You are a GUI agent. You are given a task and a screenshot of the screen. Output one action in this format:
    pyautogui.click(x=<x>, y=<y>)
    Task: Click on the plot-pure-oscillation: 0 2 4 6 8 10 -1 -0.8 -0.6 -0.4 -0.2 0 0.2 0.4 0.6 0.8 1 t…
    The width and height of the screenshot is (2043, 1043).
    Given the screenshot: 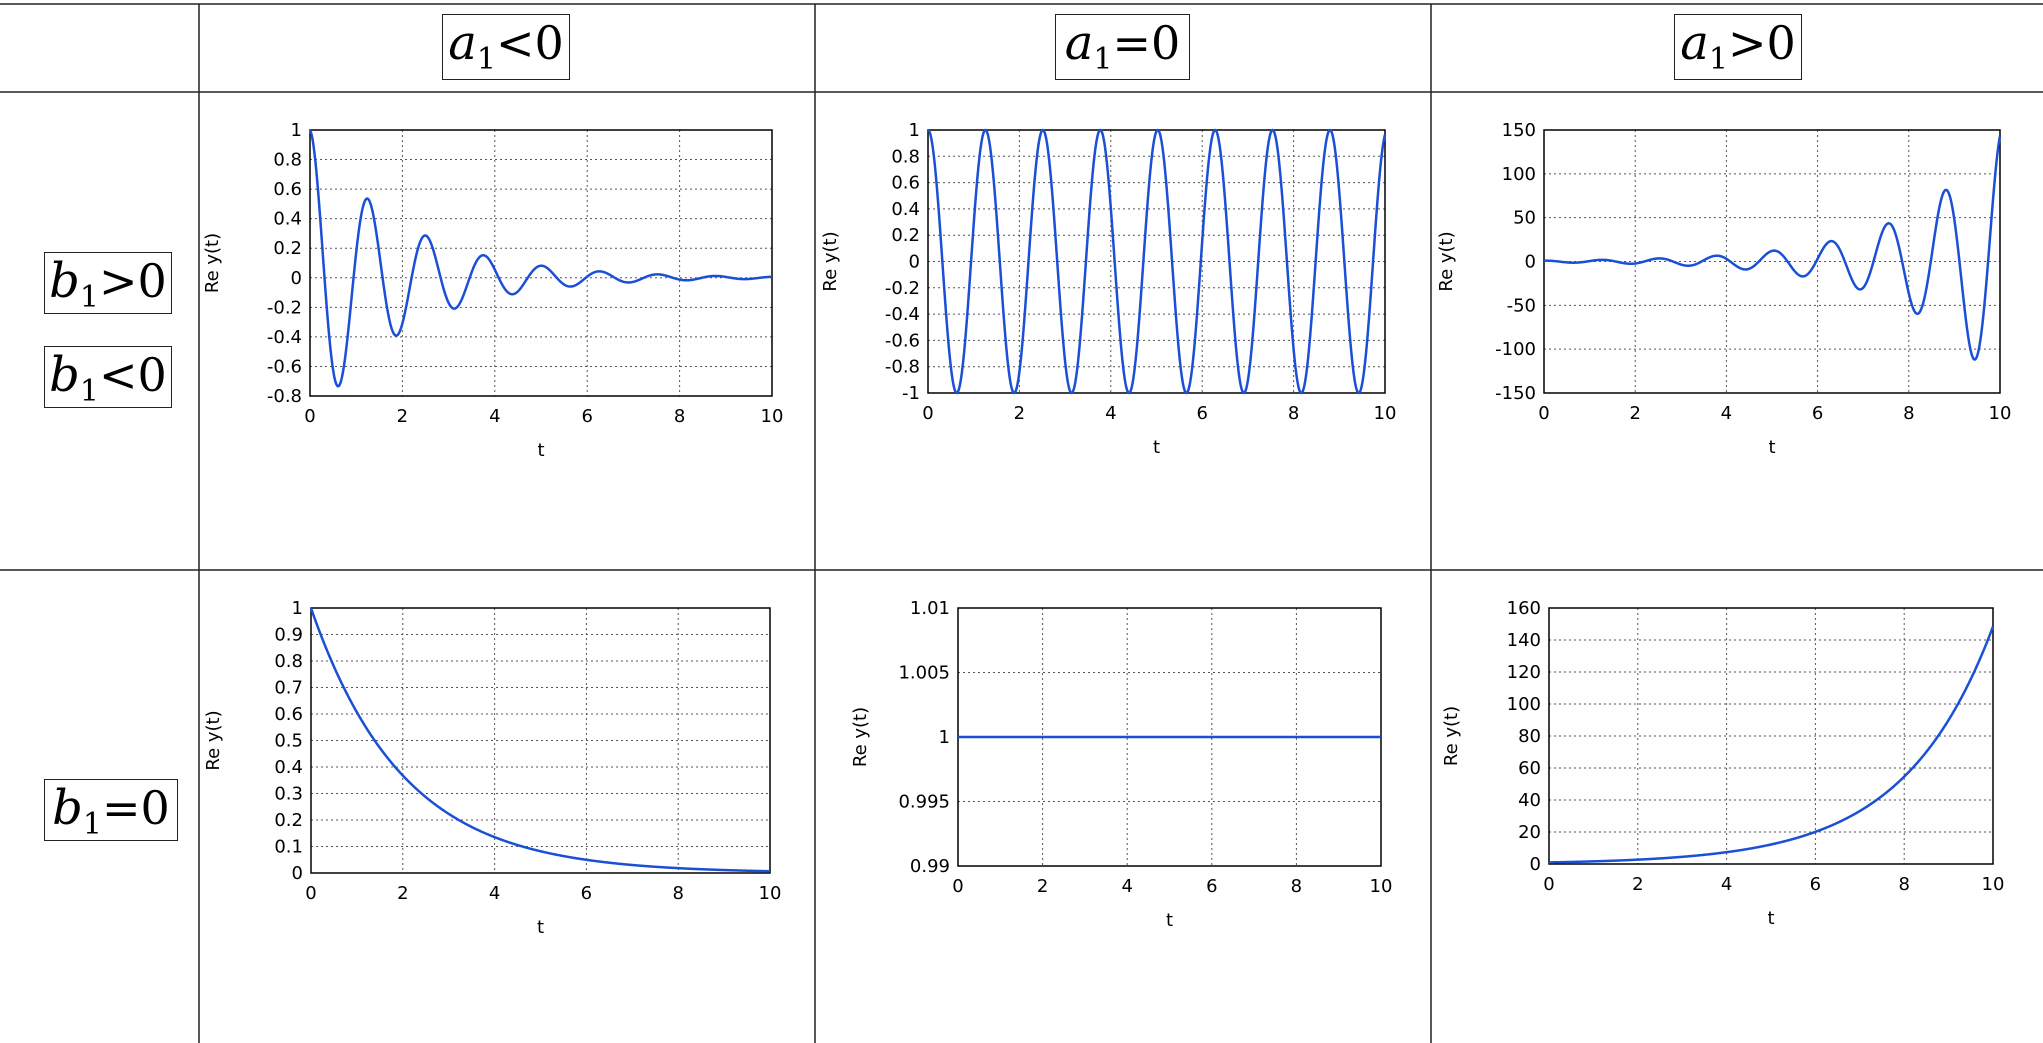 What is the action you would take?
    pyautogui.click(x=1110, y=292)
    